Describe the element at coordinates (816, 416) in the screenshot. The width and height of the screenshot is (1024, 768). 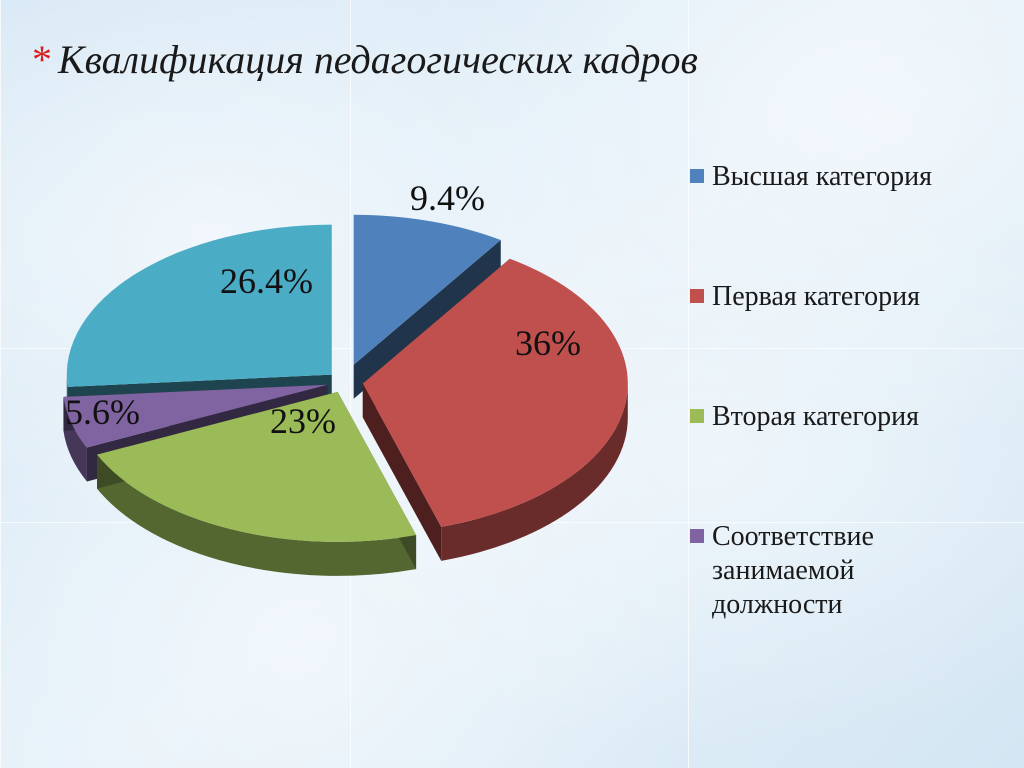
I see `legend-label: Вторая категория` at that location.